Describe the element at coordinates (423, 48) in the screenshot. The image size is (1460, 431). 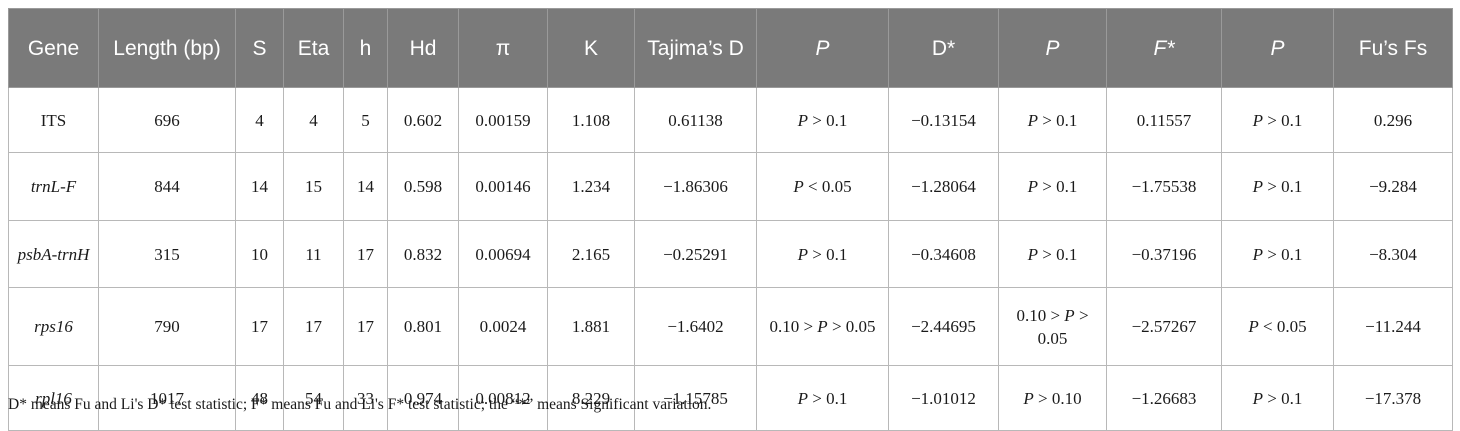
I see `column-header: Hd` at that location.